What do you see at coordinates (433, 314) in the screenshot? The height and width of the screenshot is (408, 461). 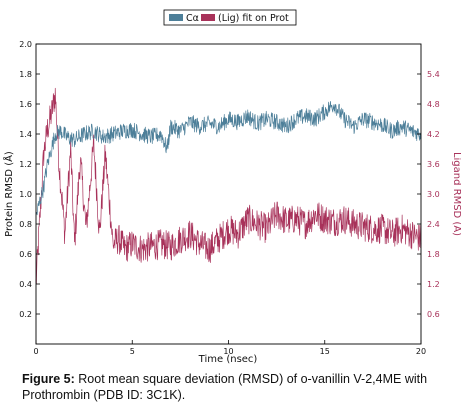 I see `right-tick-label: 0.6` at bounding box center [433, 314].